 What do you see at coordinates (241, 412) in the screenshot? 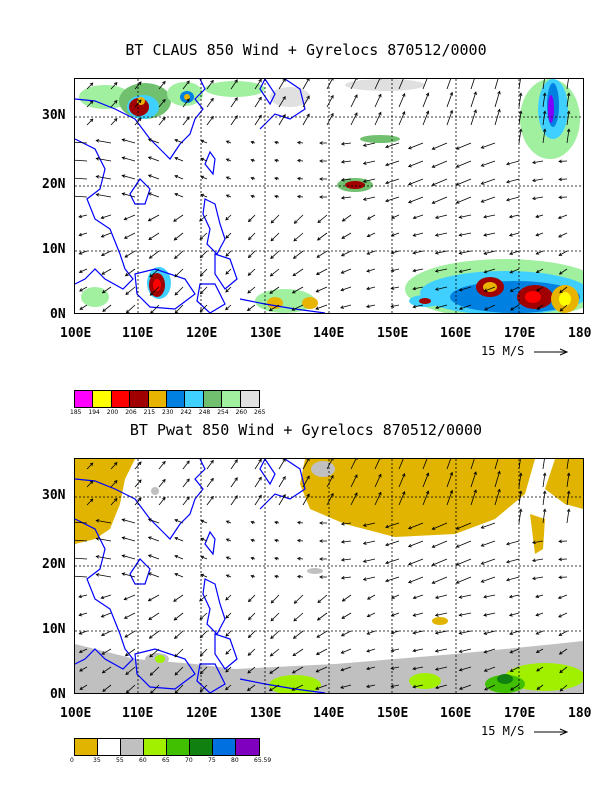
I see `colorbar-tick-label: 260` at bounding box center [241, 412].